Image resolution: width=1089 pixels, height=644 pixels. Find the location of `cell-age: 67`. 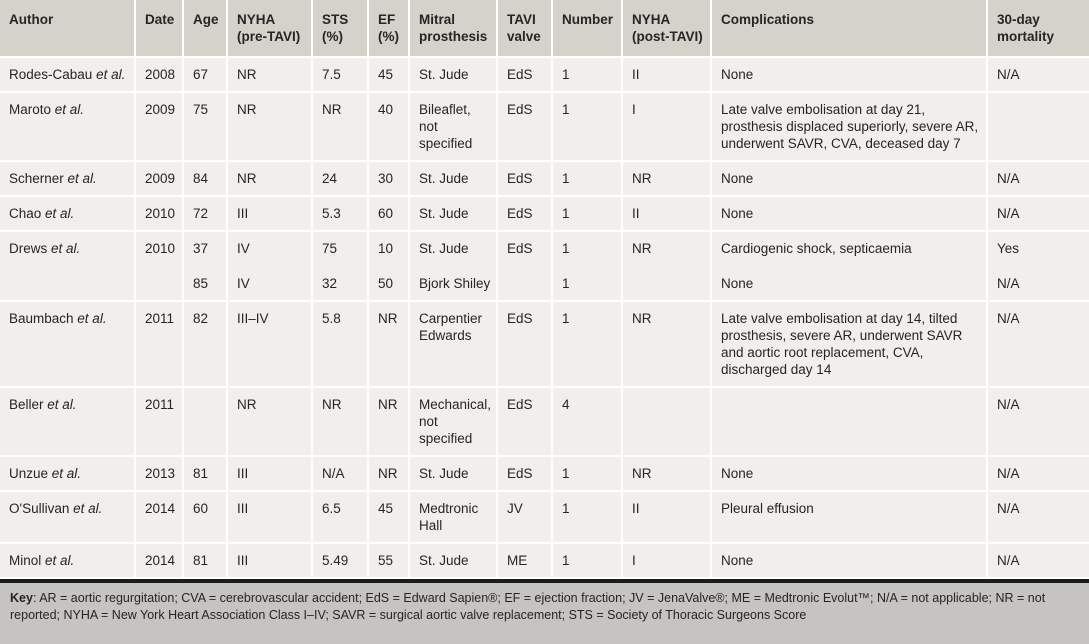

cell-age: 67 is located at coordinates (205, 74).